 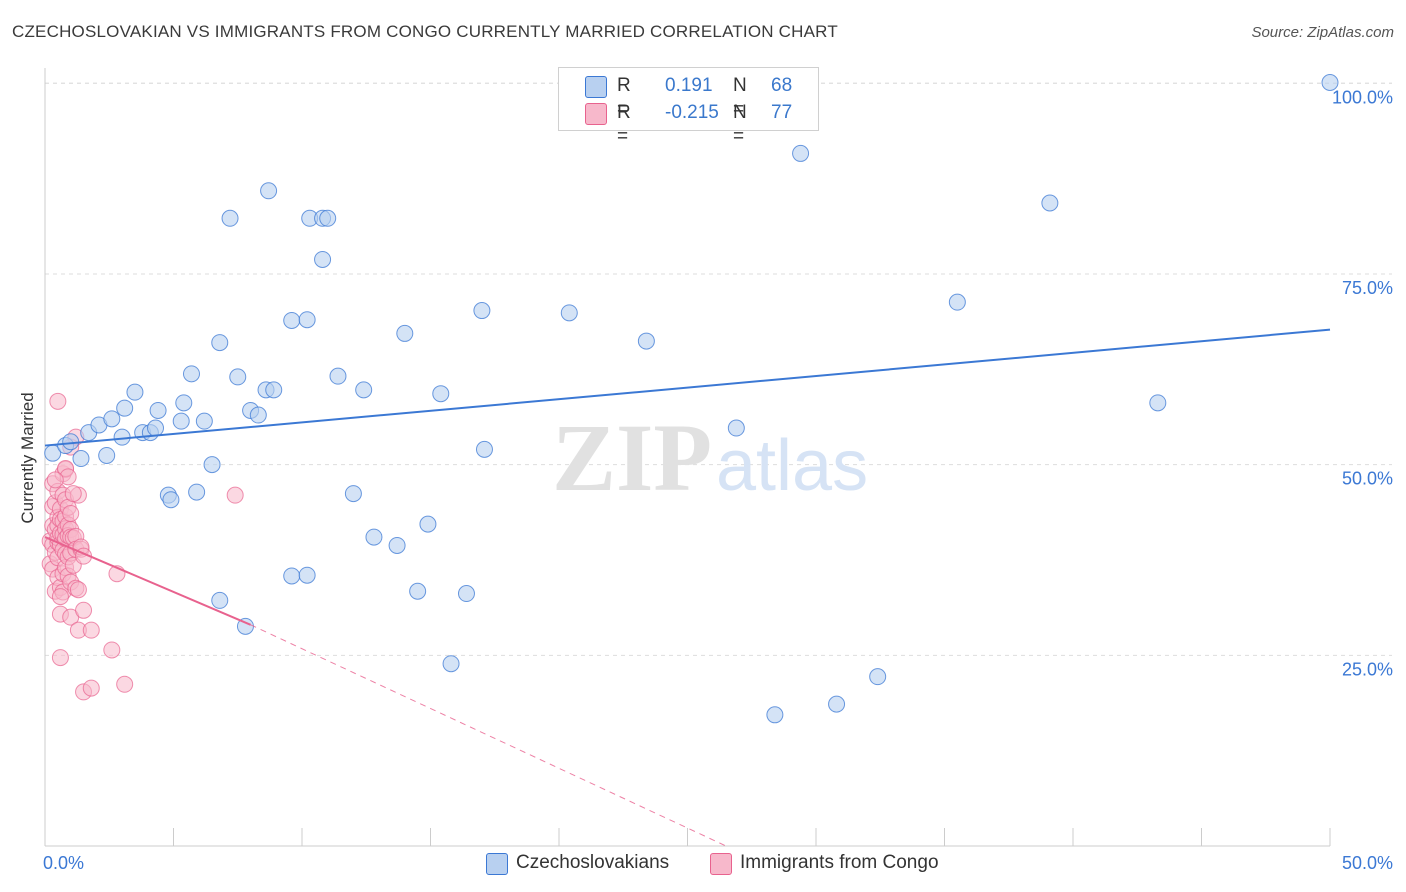 I want to click on y-tick-label: 25.0%, so click(x=1367, y=669).